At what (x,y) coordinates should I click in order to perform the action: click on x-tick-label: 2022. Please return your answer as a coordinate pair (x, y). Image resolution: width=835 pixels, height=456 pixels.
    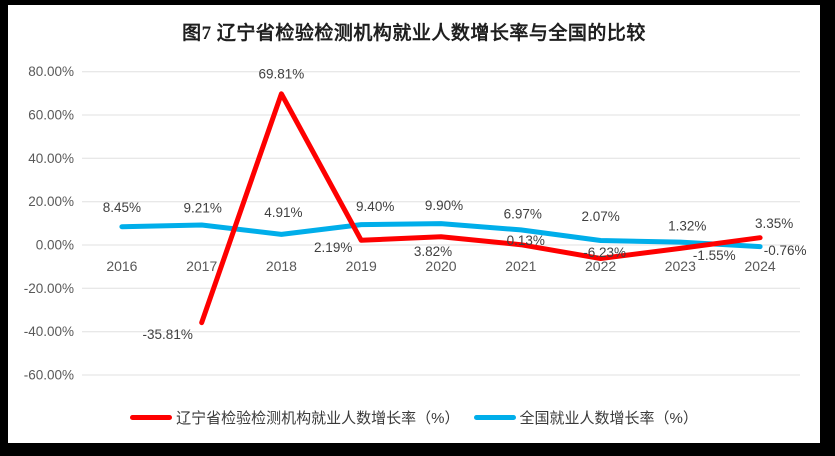
    Looking at the image, I should click on (600, 266).